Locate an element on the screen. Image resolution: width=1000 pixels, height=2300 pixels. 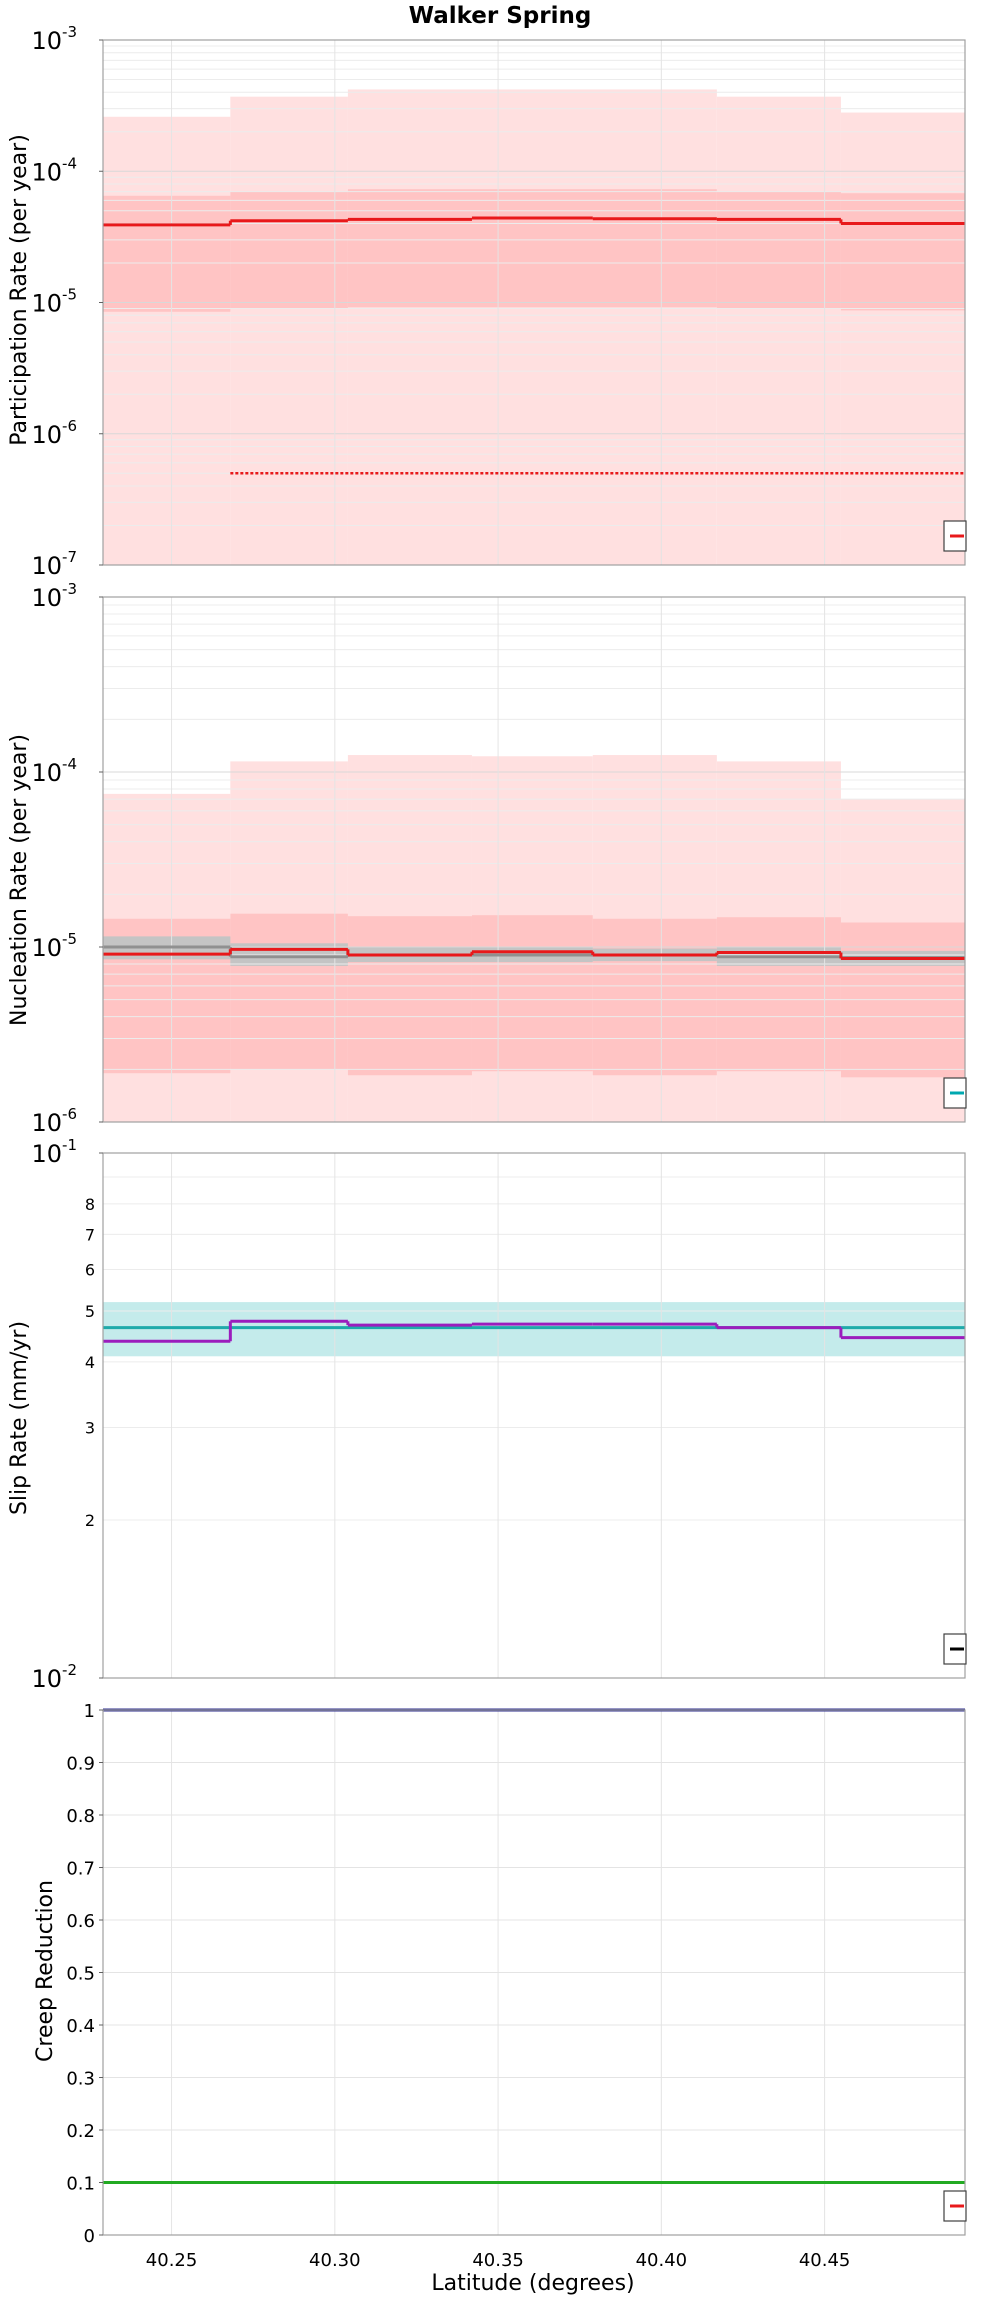
nucleation-ytick-label: 10⁻⁶ is located at coordinates (54, 1121).